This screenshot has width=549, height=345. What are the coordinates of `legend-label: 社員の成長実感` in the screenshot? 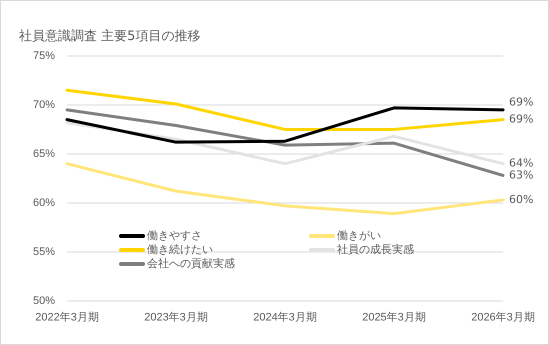 It's located at (375, 250).